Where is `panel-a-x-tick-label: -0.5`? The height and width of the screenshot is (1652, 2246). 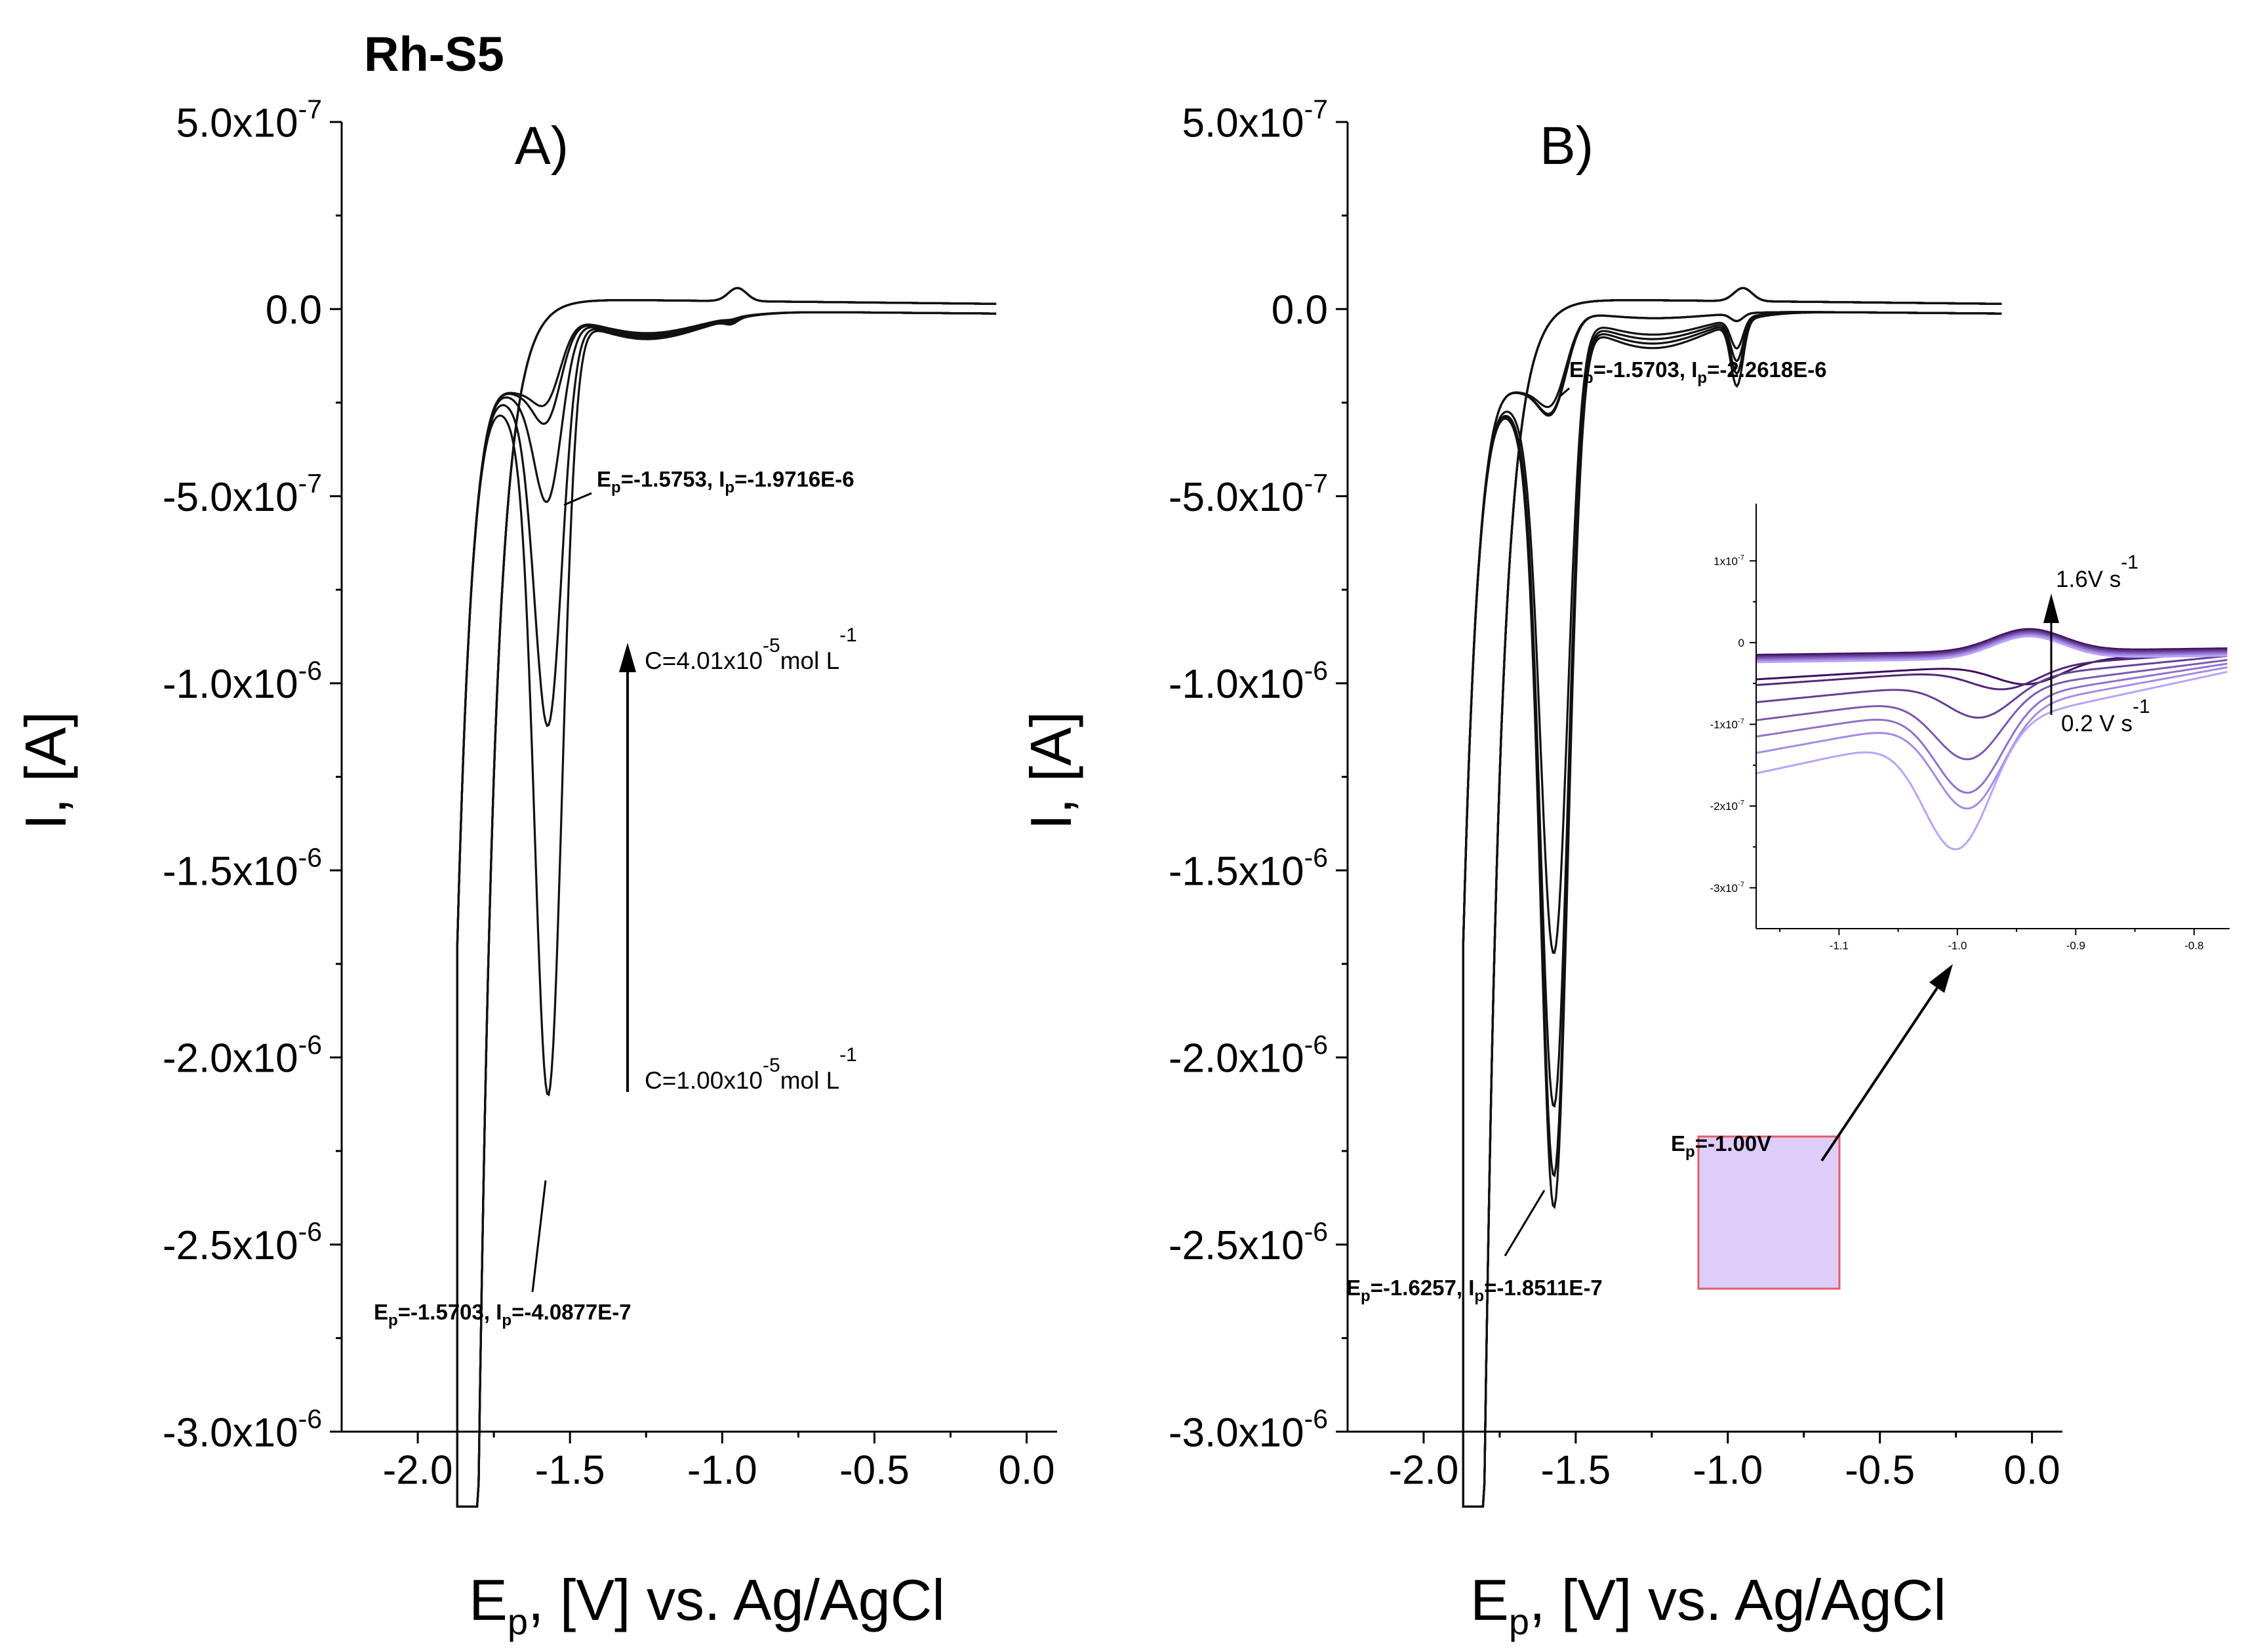
panel-a-x-tick-label: -0.5 is located at coordinates (874, 1470).